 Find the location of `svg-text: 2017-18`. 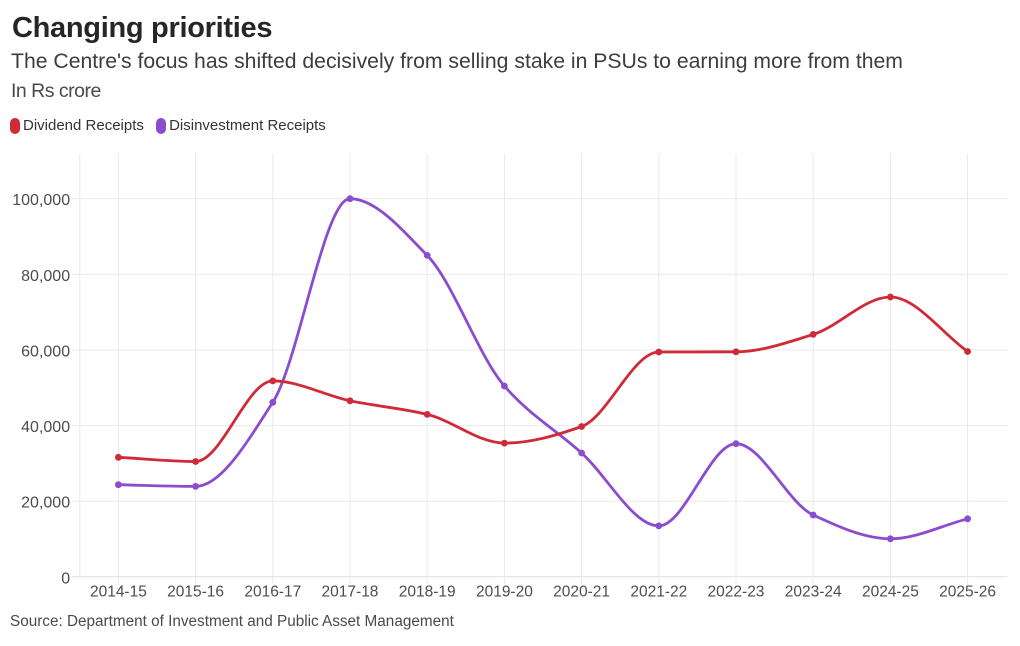

svg-text: 2017-18 is located at coordinates (350, 592).